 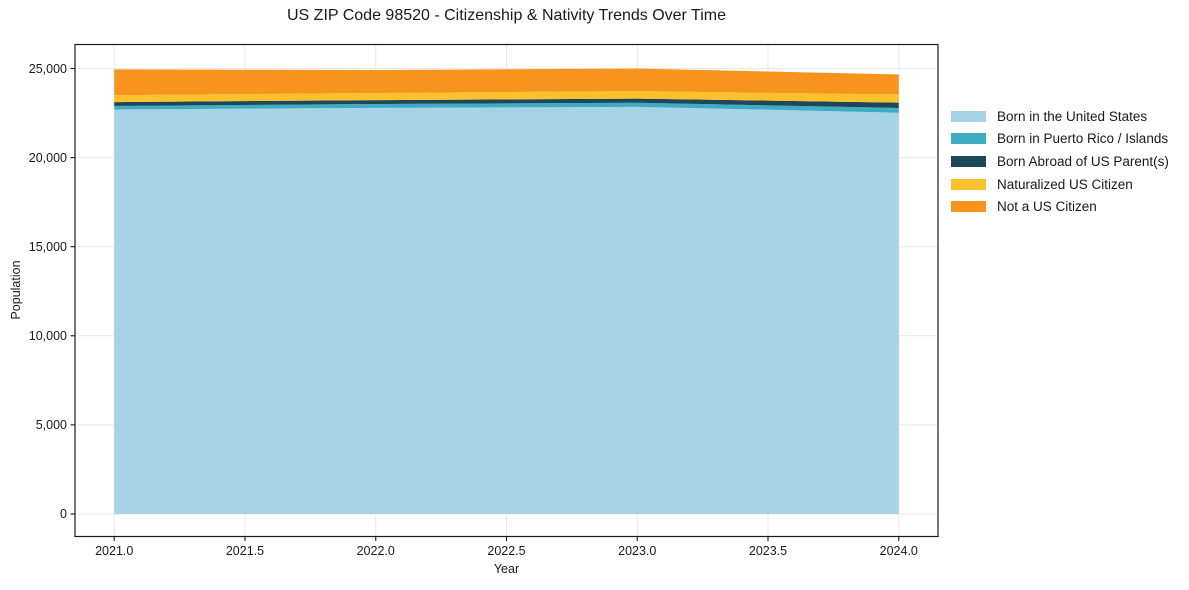 What do you see at coordinates (1047, 207) in the screenshot?
I see `legend-label: Not a US Citizen` at bounding box center [1047, 207].